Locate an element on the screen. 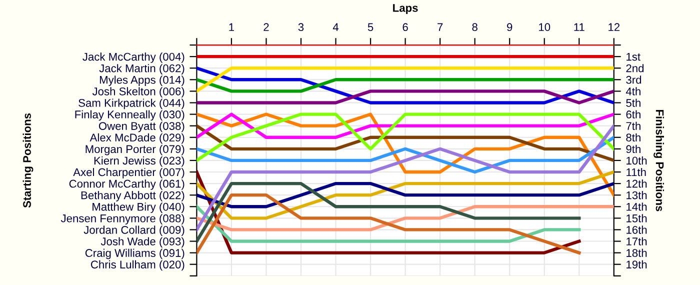 The height and width of the screenshot is (285, 700). y2-tick-label: 19th is located at coordinates (636, 264).